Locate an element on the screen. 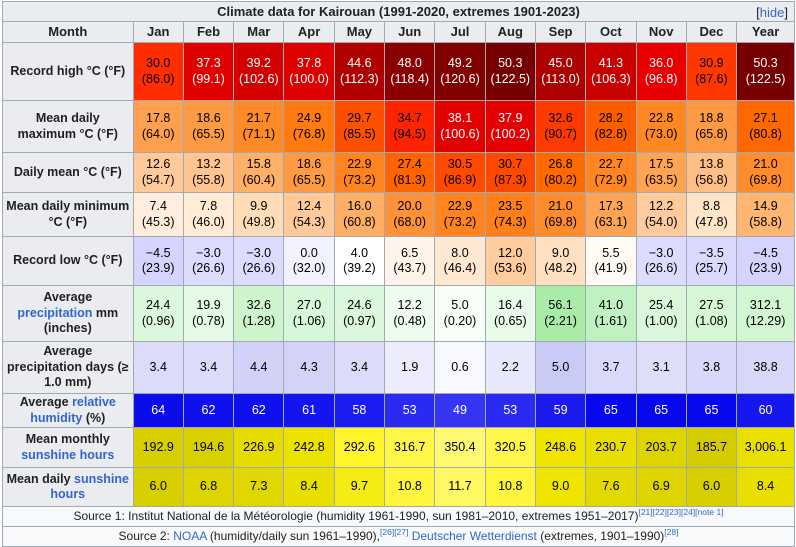 The height and width of the screenshot is (547, 796). value-cell-aug: 23.5 (74.3) is located at coordinates (510, 214).